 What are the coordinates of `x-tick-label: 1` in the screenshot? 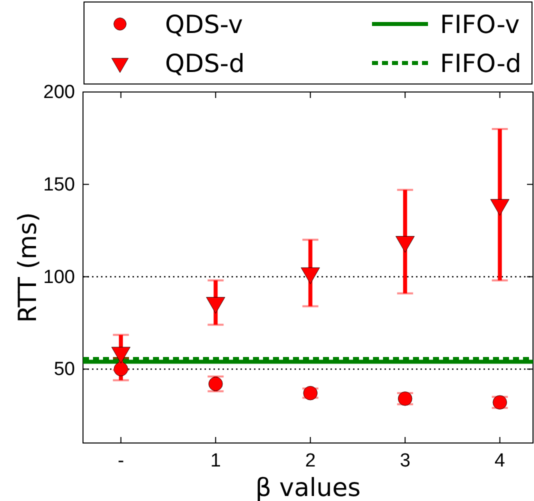 It's located at (215, 461).